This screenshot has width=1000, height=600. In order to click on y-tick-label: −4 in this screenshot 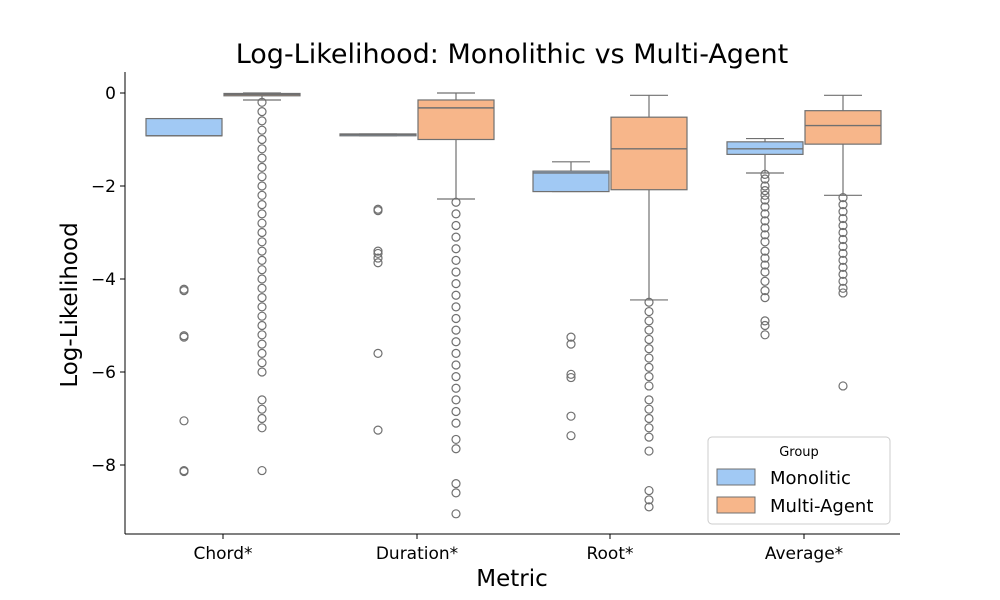, I will do `click(103, 280)`.